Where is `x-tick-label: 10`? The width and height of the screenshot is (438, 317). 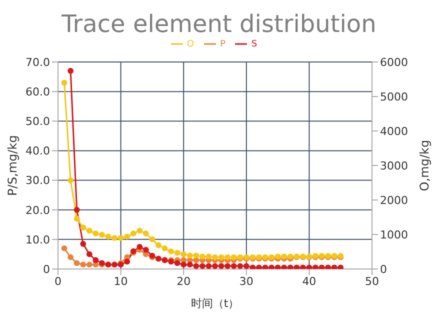
x-tick-label: 10 is located at coordinates (121, 281).